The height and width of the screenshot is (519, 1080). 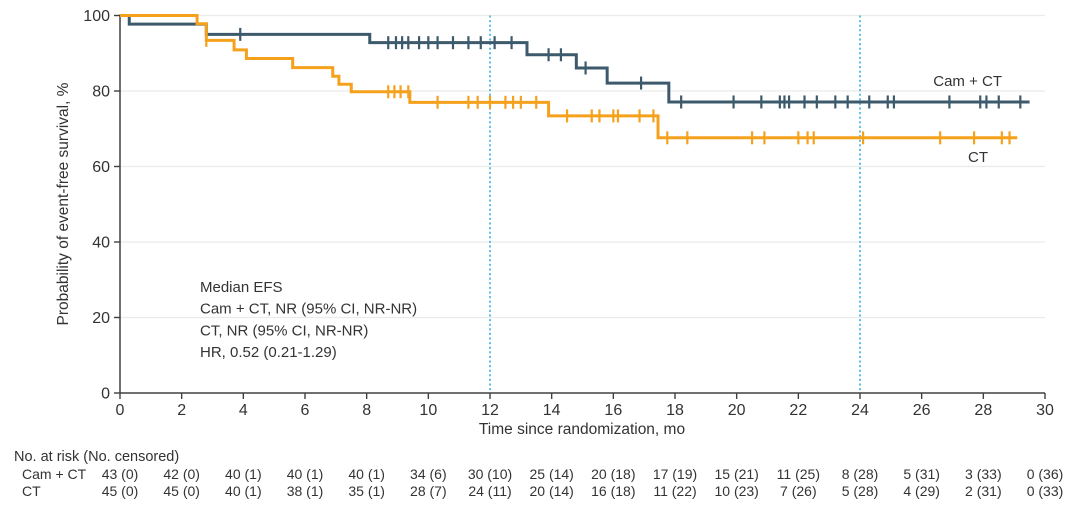 What do you see at coordinates (120, 410) in the screenshot?
I see `x-tick-label-0: 0` at bounding box center [120, 410].